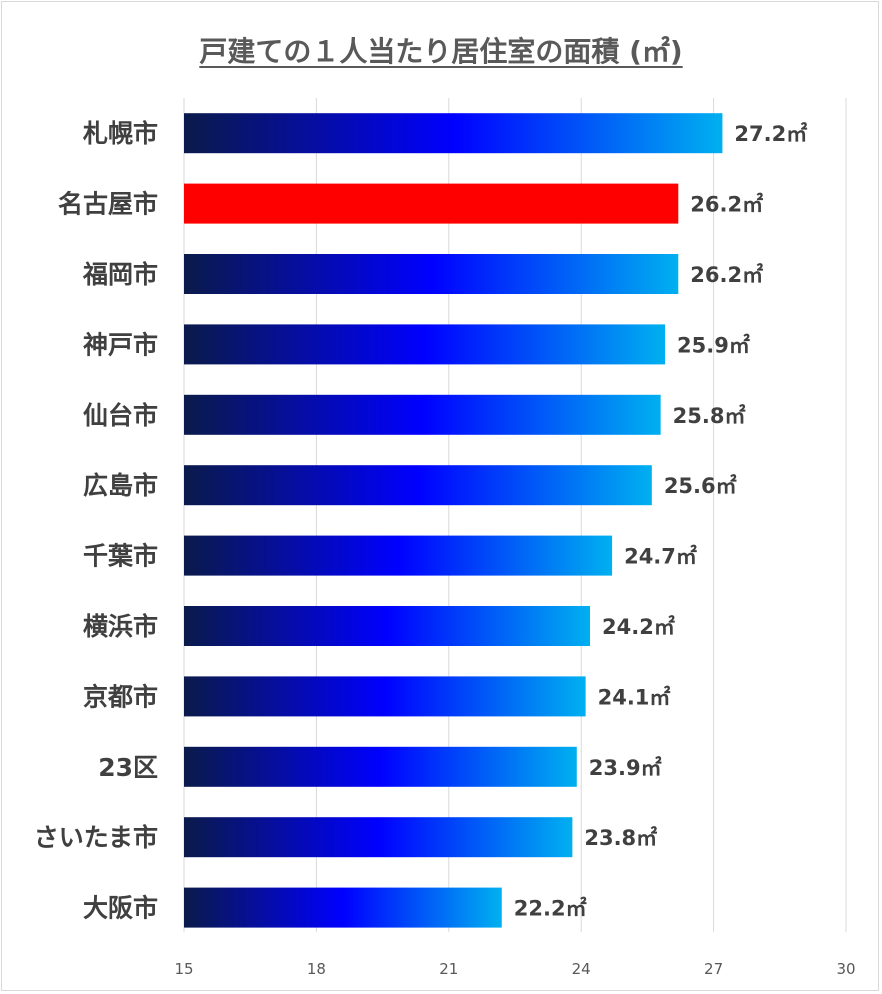 This screenshot has height=994, width=882. Describe the element at coordinates (638, 627) in the screenshot. I see `value-label: 24.2㎡` at that location.